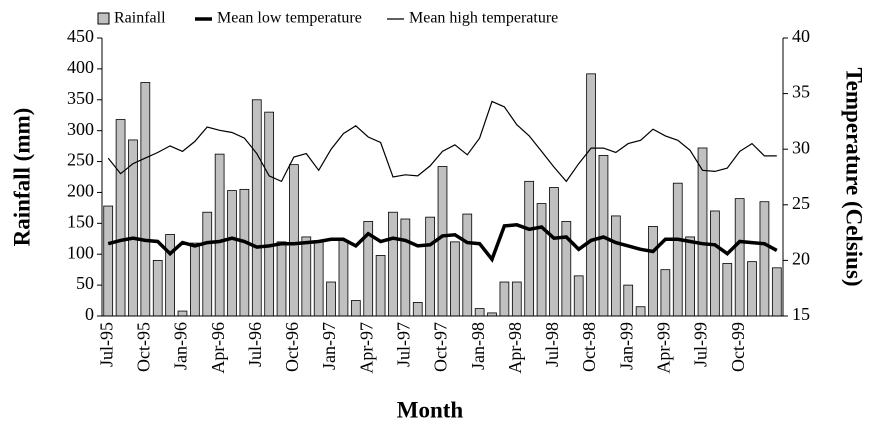 The image size is (870, 427). Describe the element at coordinates (255, 344) in the screenshot. I see `x-tick-label: Jul-96` at that location.